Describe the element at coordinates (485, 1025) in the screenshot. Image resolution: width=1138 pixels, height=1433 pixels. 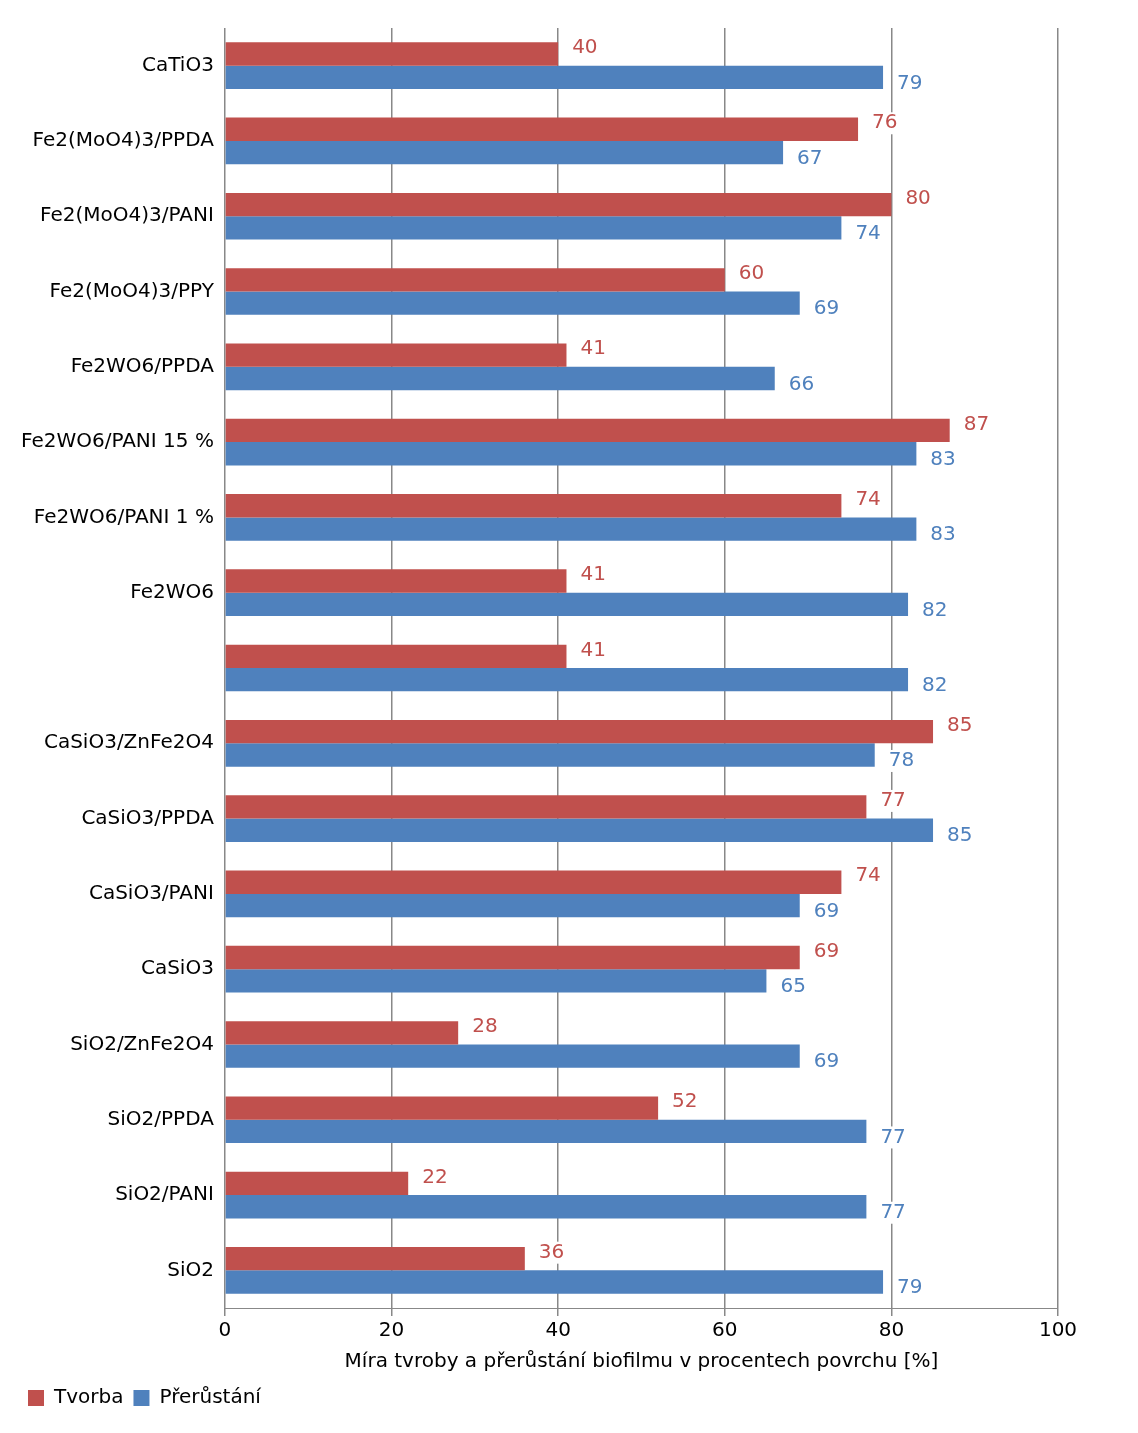
I see `data-label: 28` at that location.